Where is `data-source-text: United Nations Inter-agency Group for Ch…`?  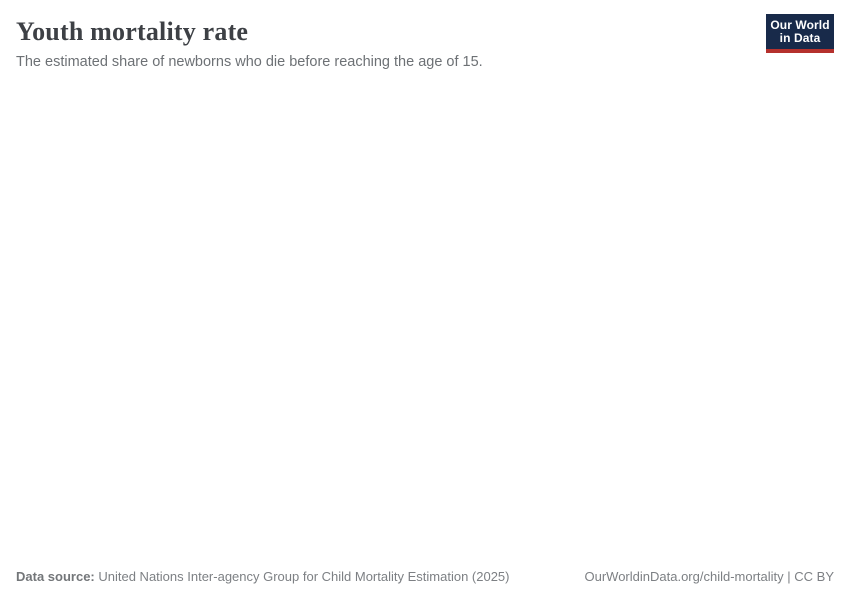 data-source-text: United Nations Inter-agency Group for Ch… is located at coordinates (302, 577).